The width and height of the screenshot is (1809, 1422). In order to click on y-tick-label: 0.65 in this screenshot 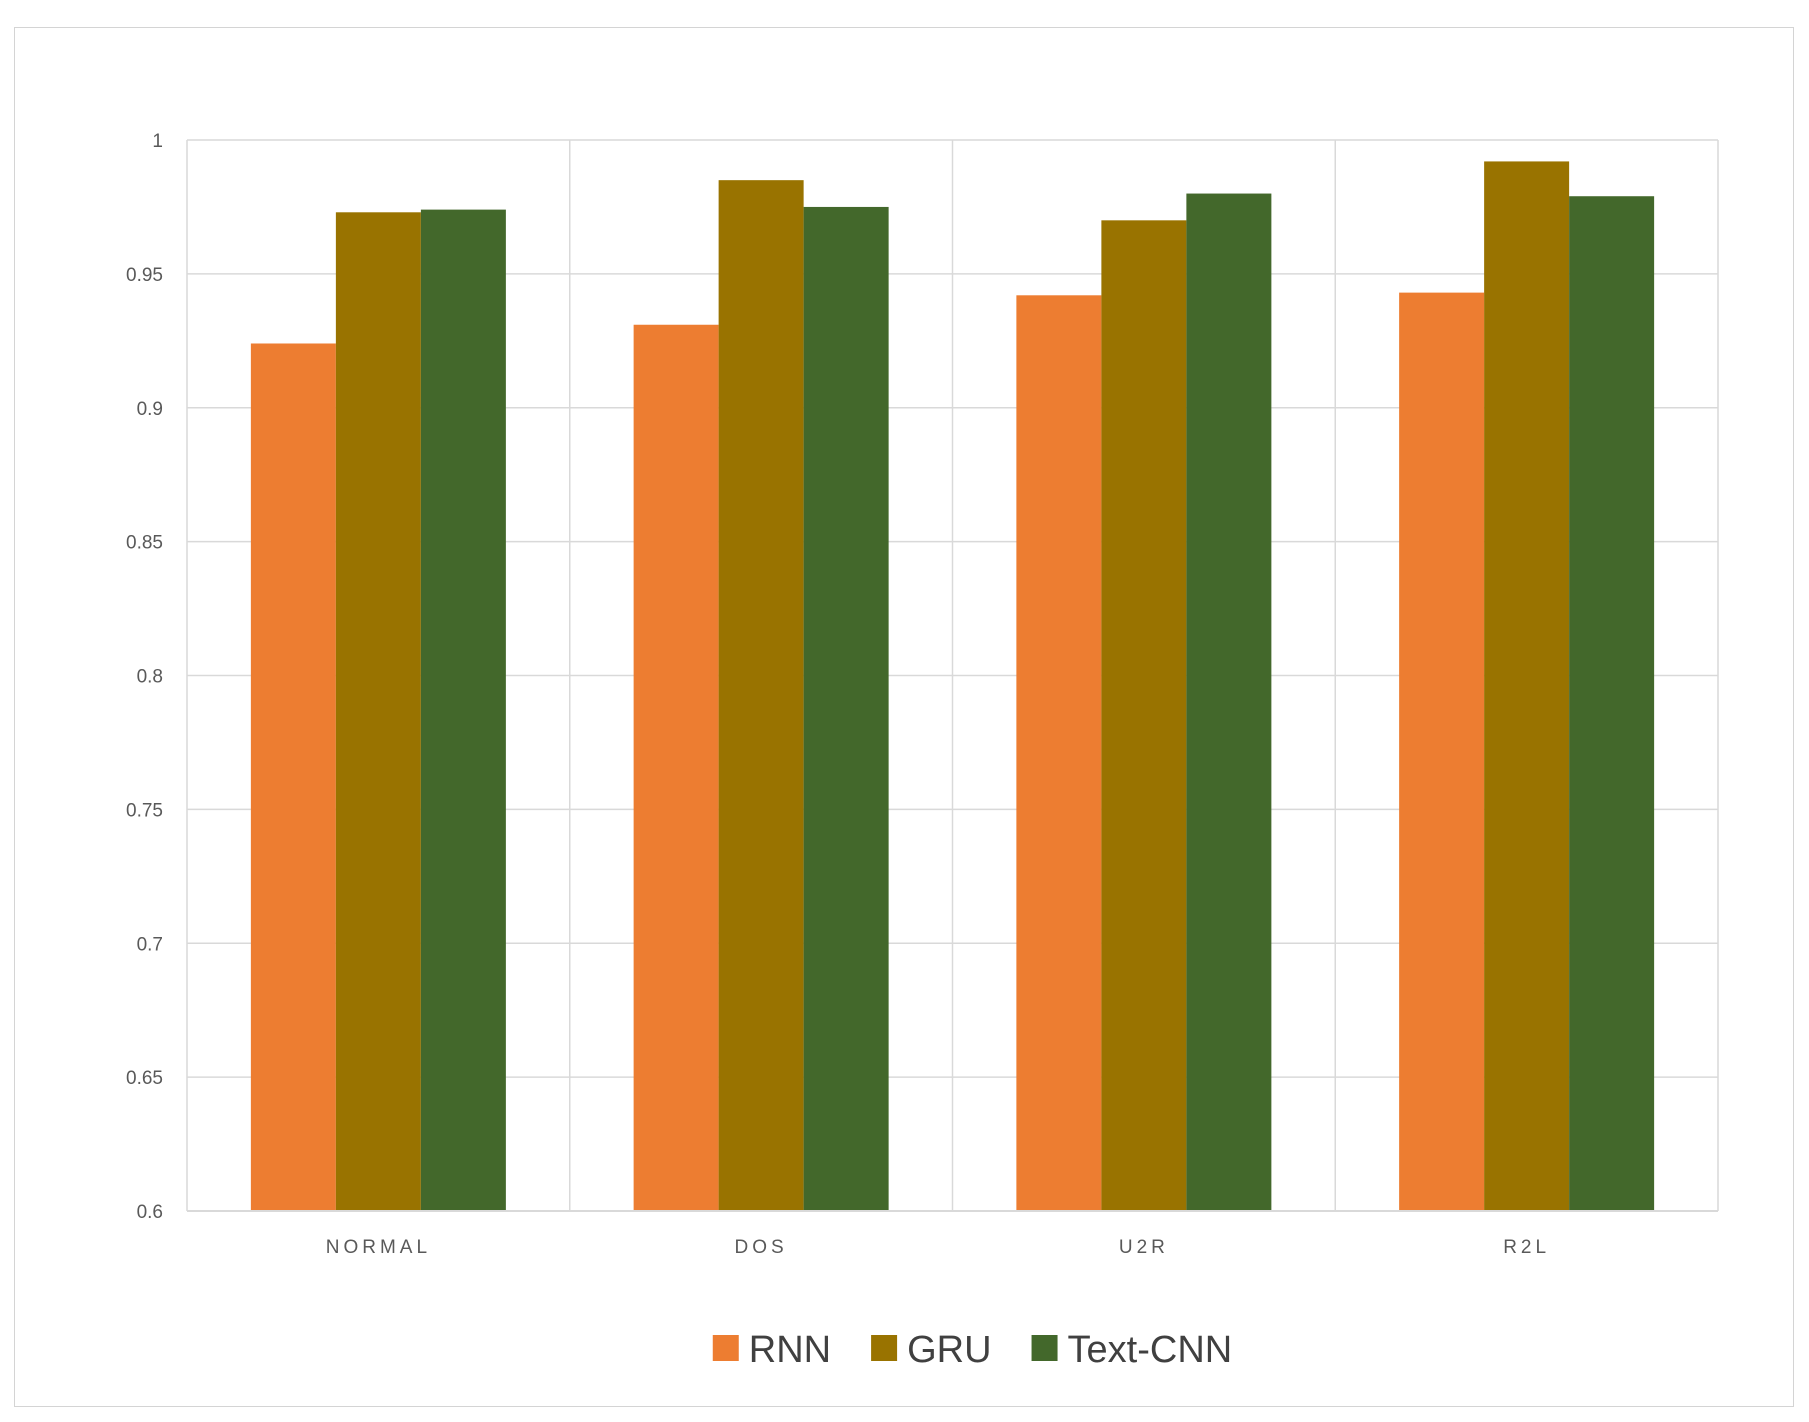, I will do `click(144, 1078)`.